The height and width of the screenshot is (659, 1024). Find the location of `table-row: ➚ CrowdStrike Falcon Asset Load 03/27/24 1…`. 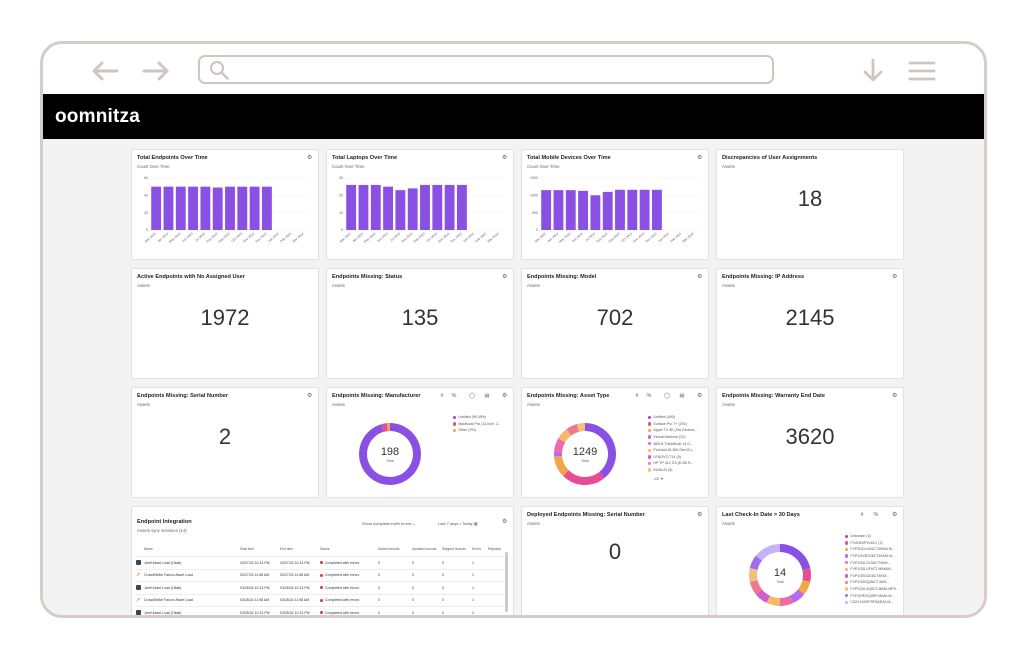

table-row: ➚ CrowdStrike Falcon Asset Load 03/27/24 1… is located at coordinates (320, 574).